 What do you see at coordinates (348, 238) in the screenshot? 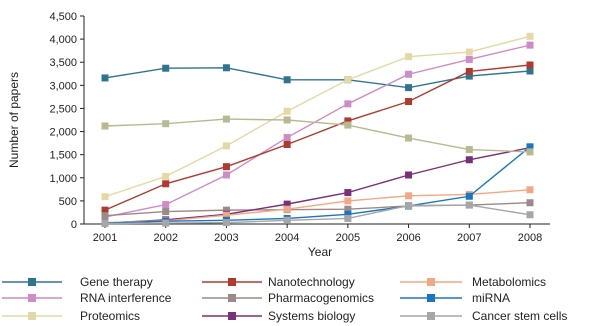
I see `x-tick-label: 2005` at bounding box center [348, 238].